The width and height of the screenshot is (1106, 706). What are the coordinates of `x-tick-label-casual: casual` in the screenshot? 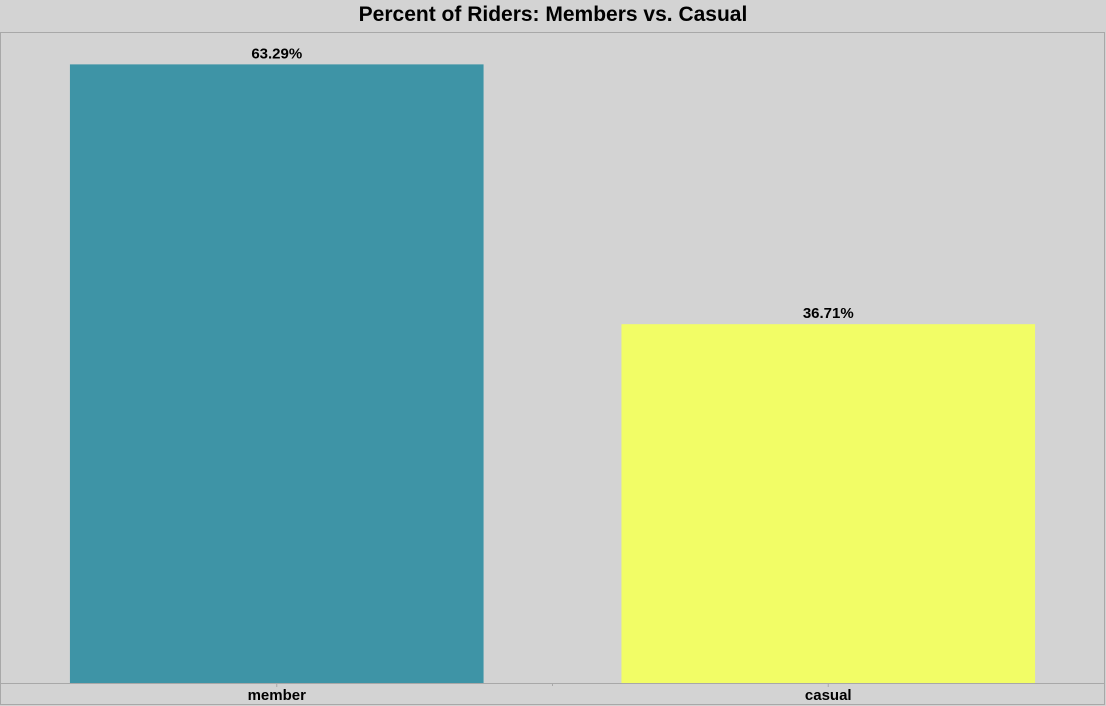 It's located at (828, 695).